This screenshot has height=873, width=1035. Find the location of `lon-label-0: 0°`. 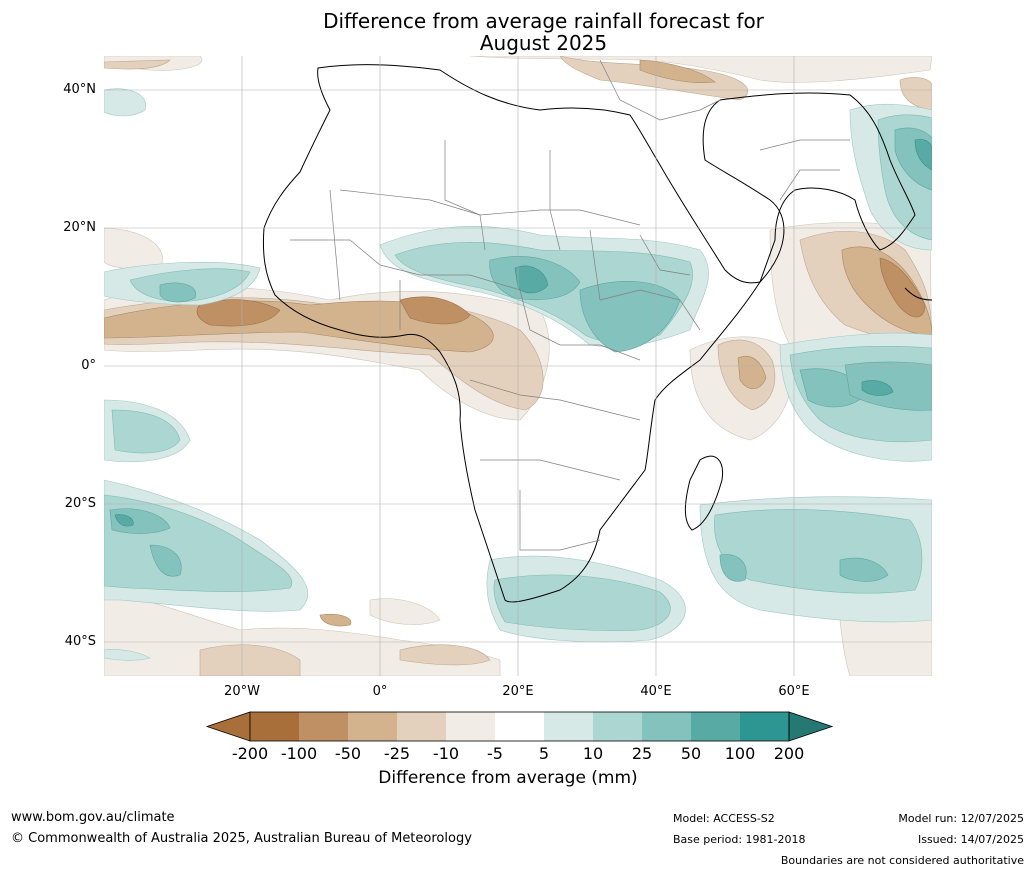

lon-label-0: 0° is located at coordinates (380, 691).